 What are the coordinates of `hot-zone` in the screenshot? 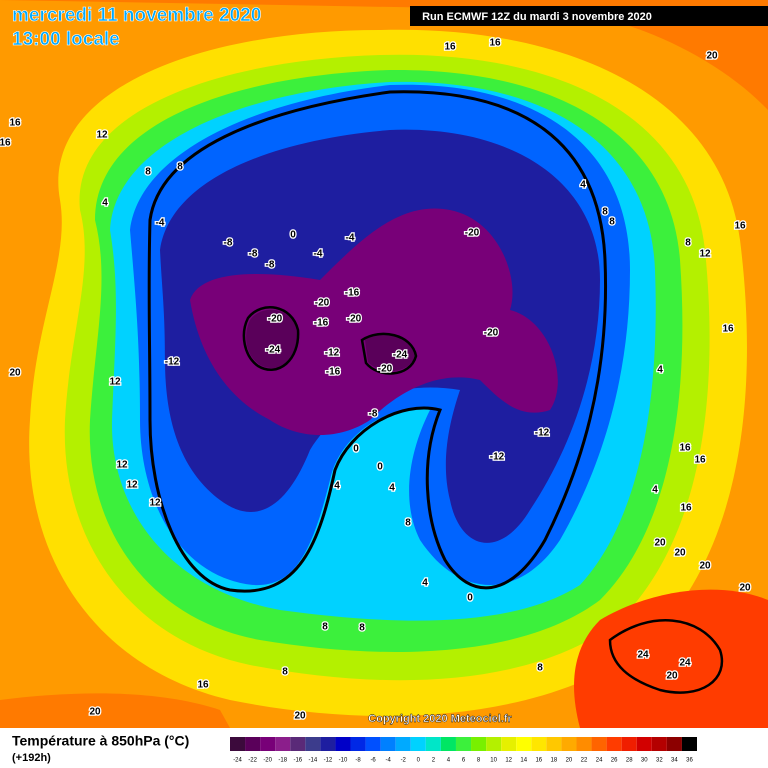 It's located at (671, 658).